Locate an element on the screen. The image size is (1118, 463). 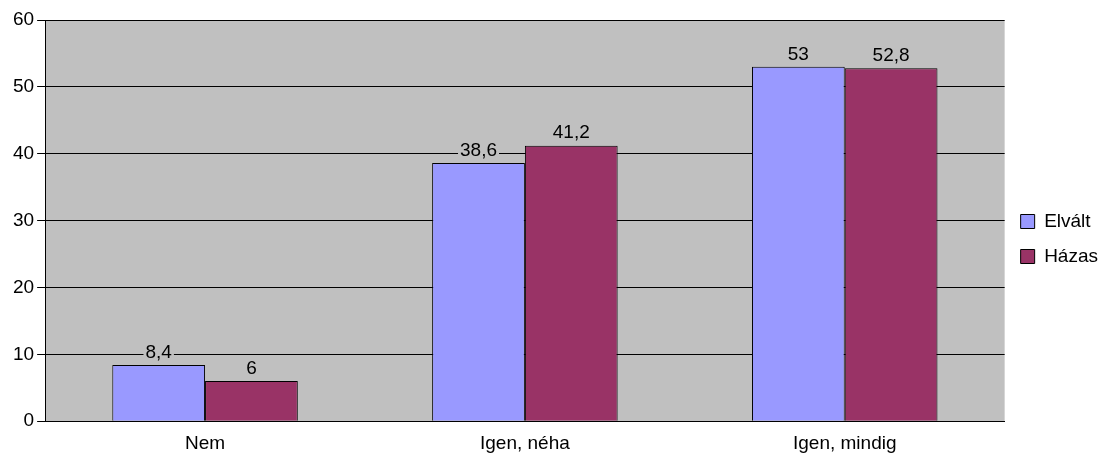
data-label: 6 is located at coordinates (251, 367).